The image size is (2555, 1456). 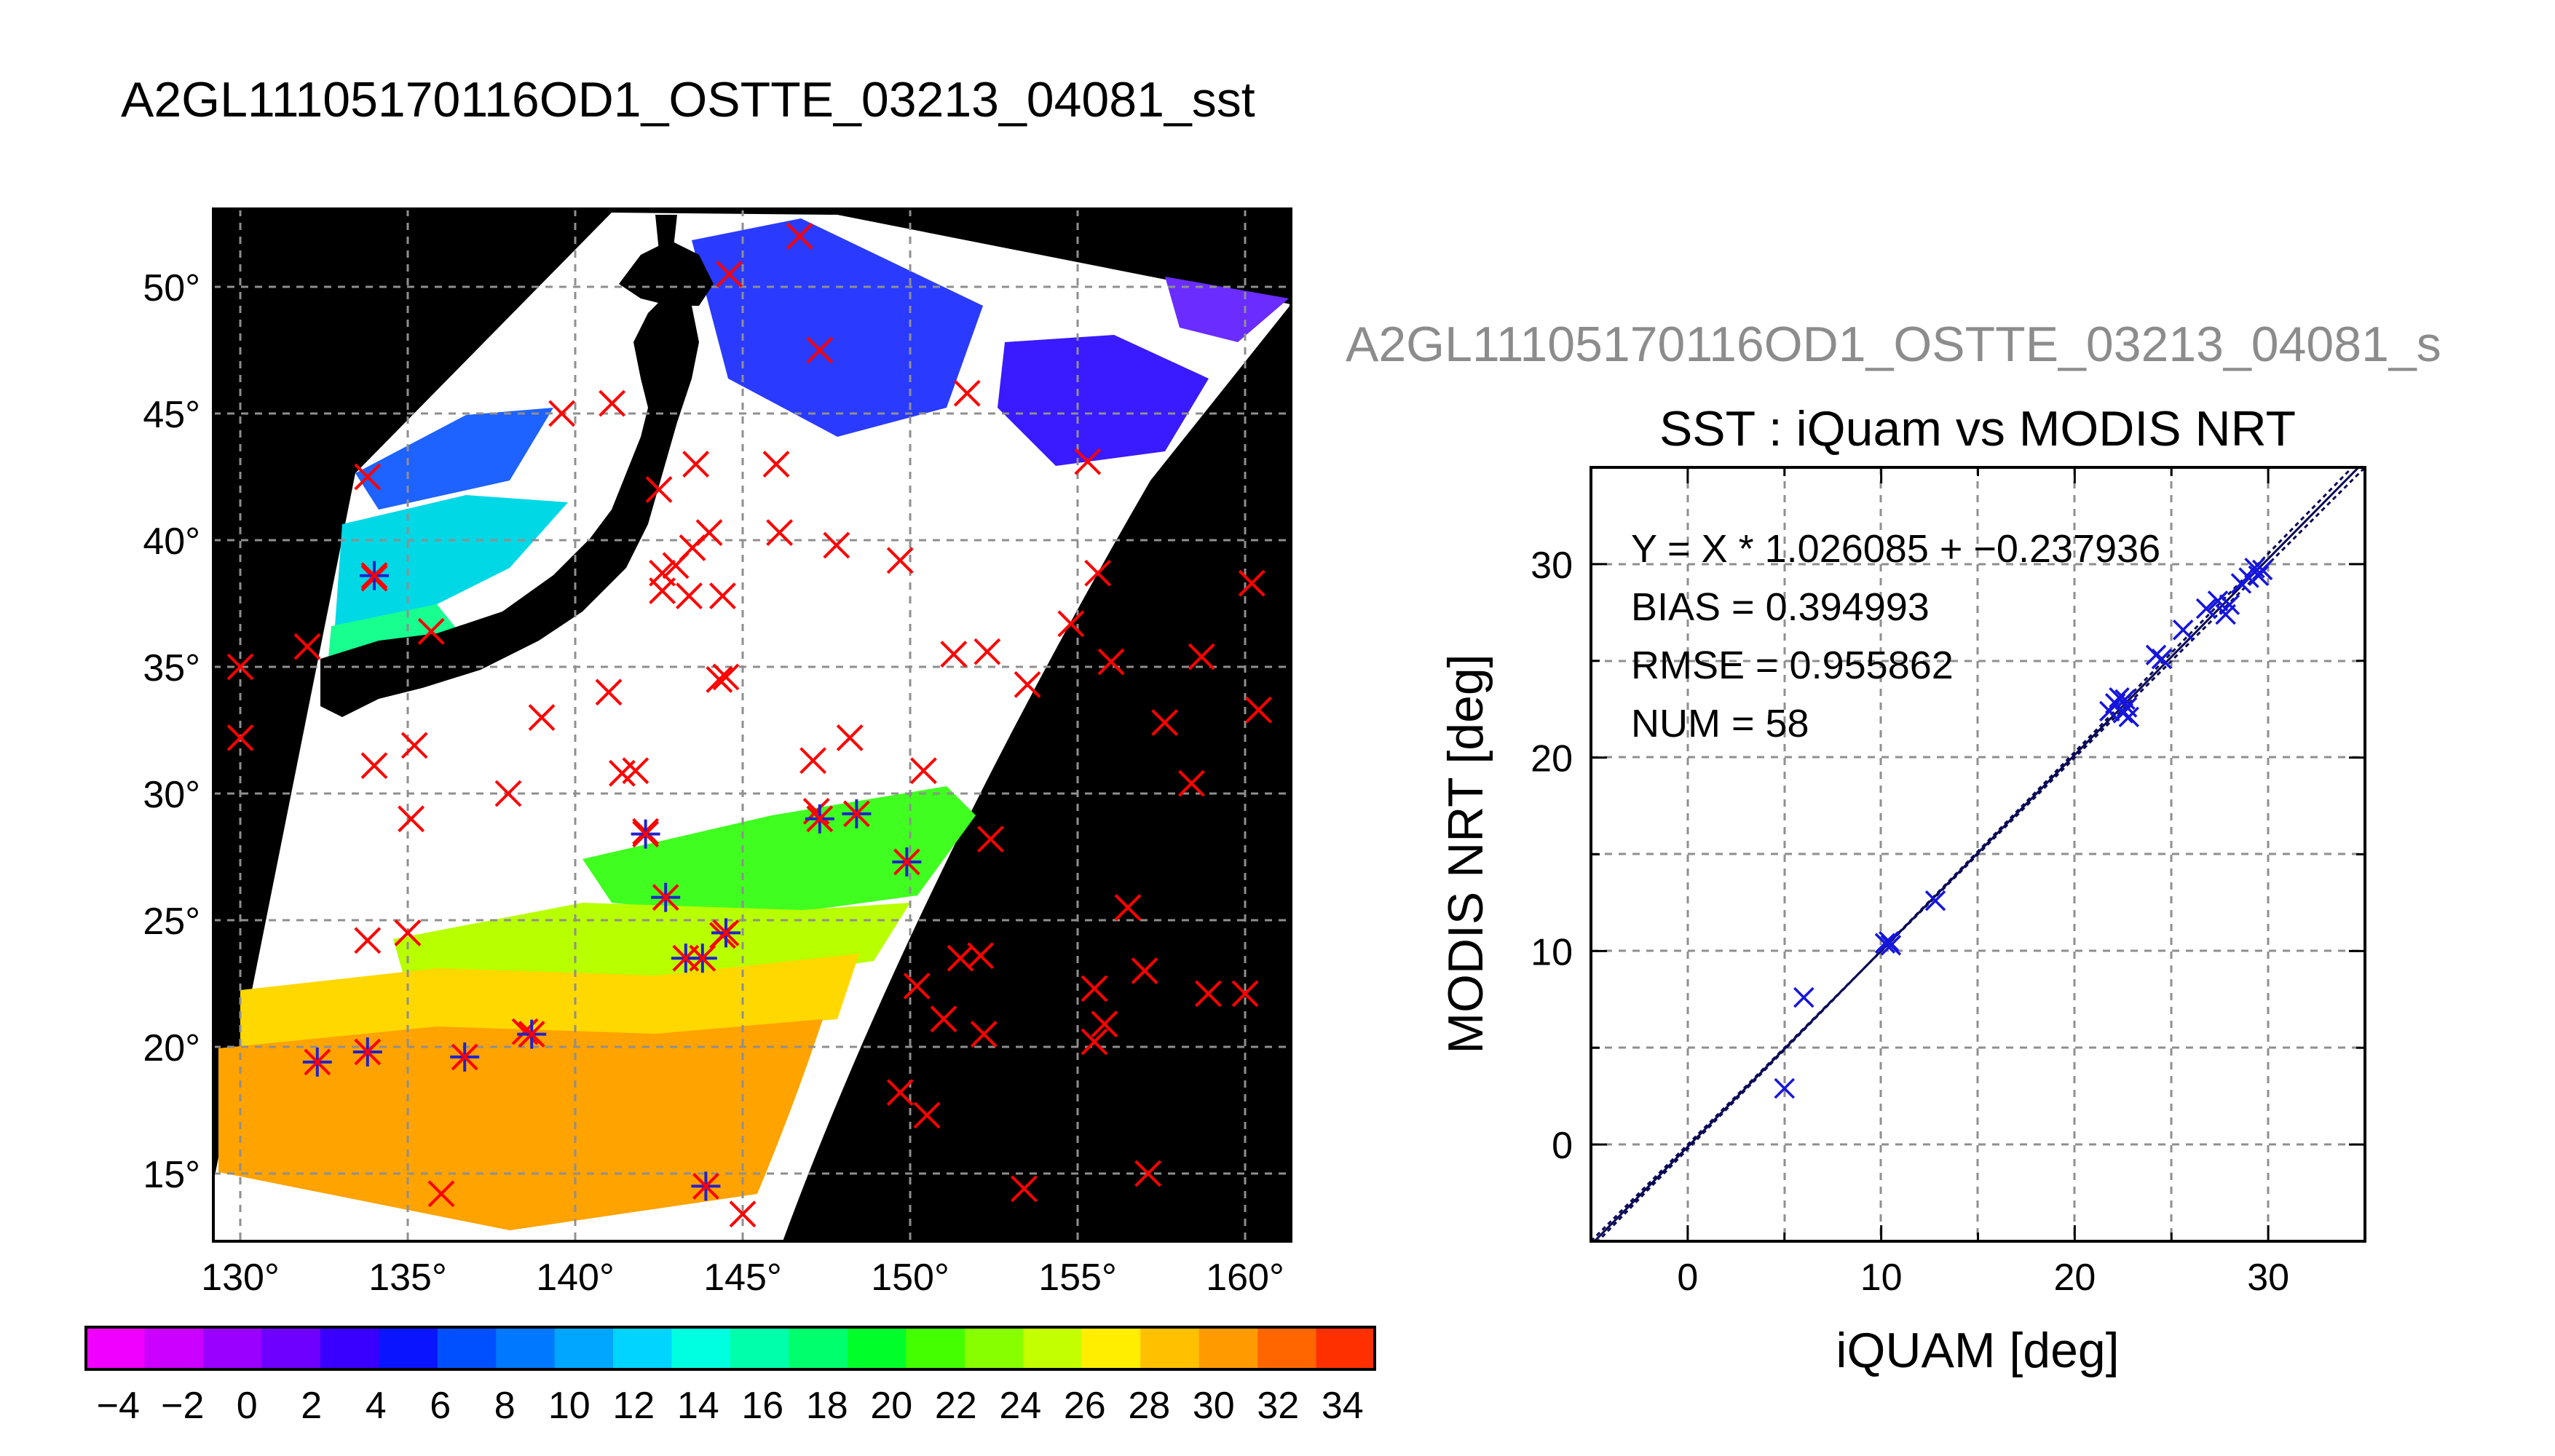 I want to click on lat-label: 50°, so click(x=171, y=288).